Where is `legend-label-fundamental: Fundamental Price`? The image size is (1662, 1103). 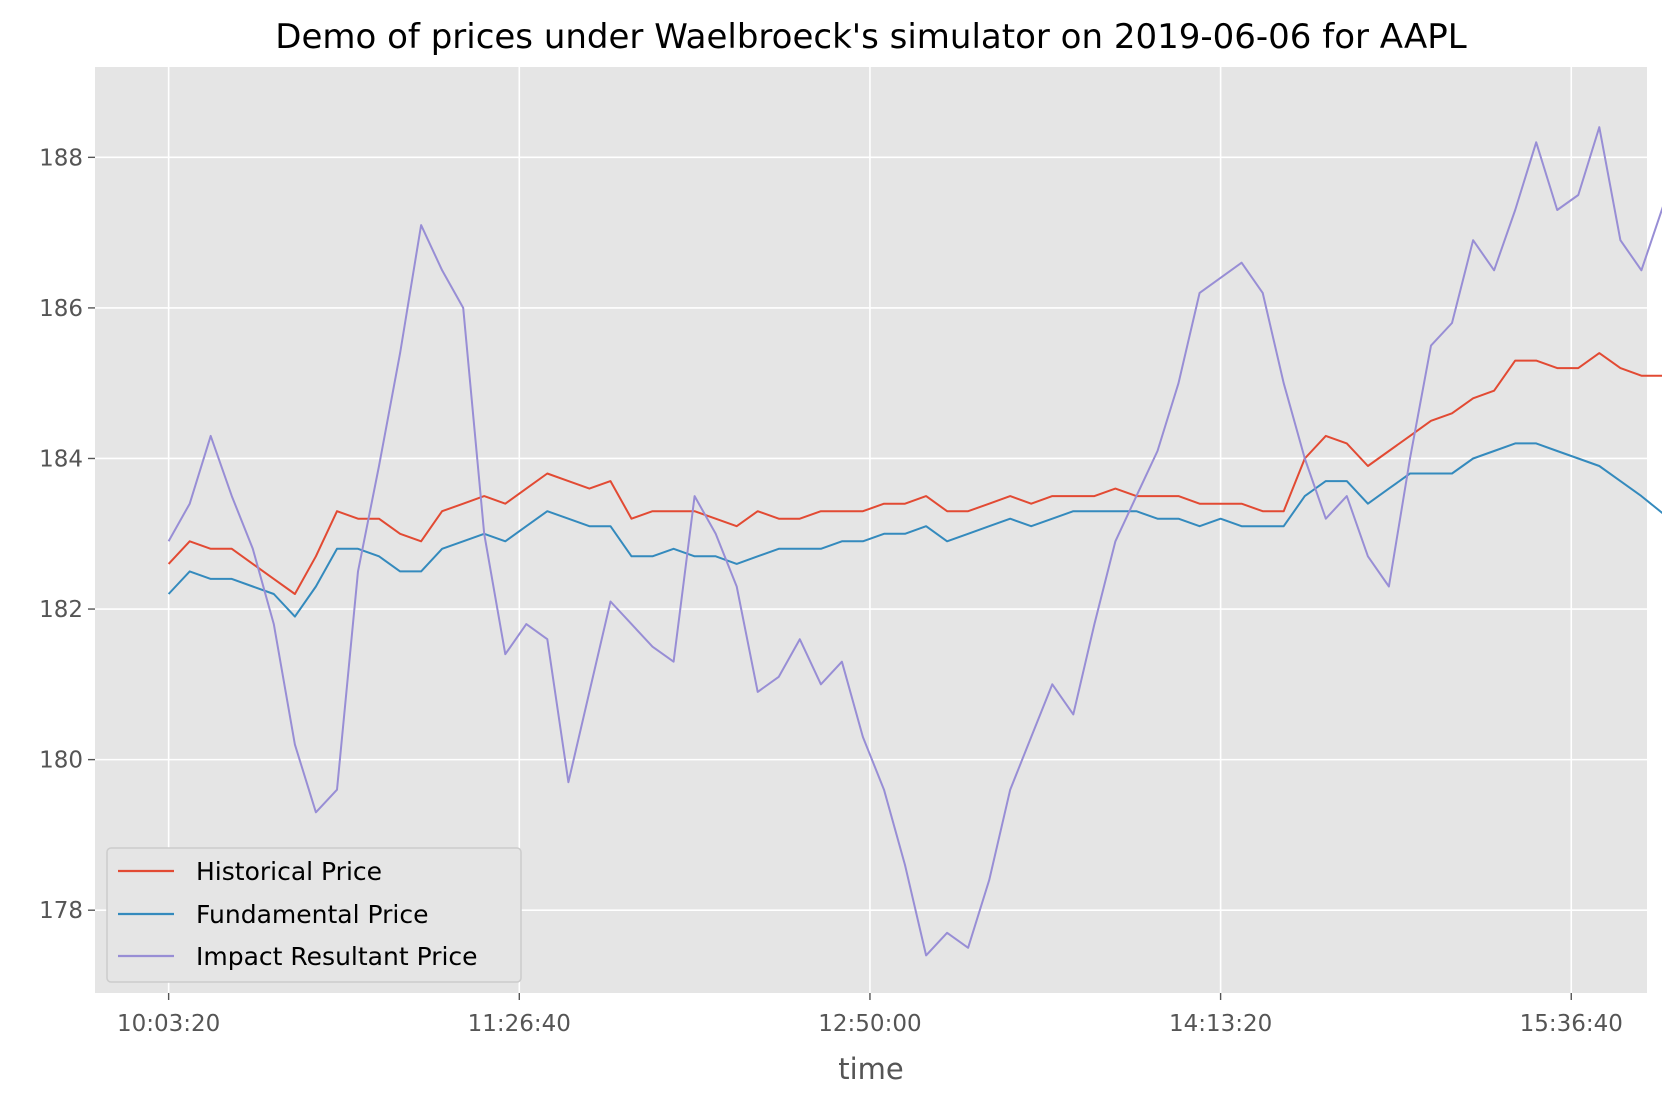
legend-label-fundamental: Fundamental Price is located at coordinates (312, 914).